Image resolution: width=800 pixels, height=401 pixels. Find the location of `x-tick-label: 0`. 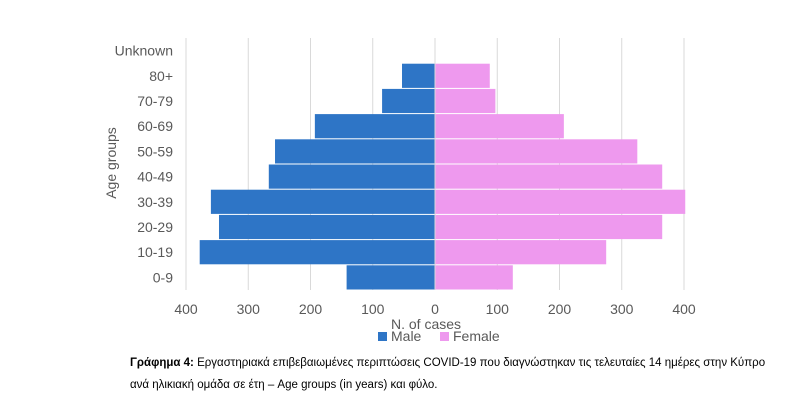

x-tick-label: 0 is located at coordinates (435, 309).